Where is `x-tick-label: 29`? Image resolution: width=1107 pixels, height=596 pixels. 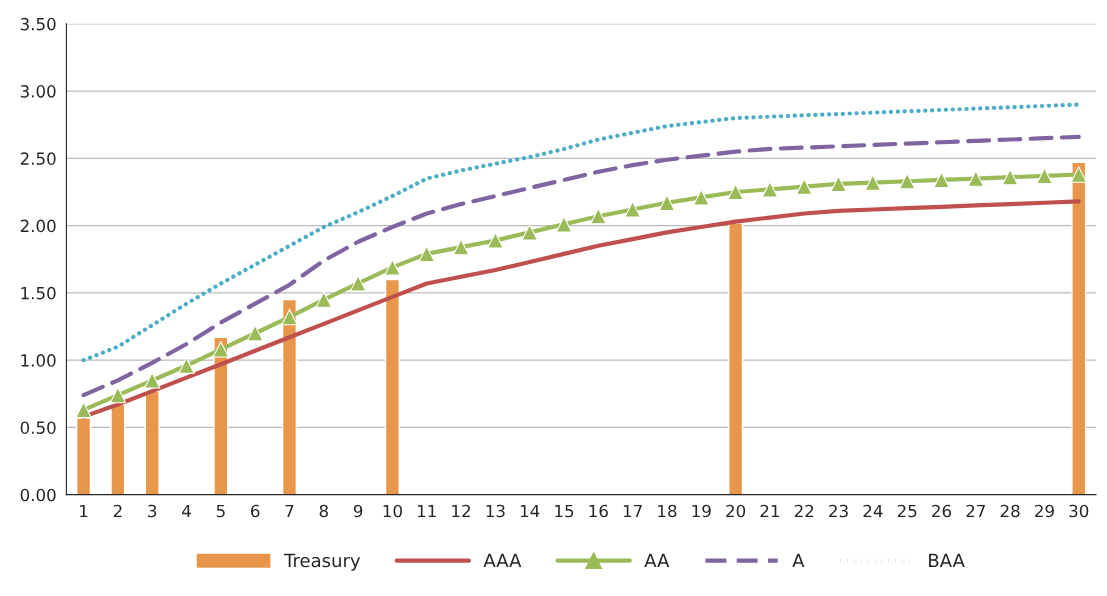
x-tick-label: 29 is located at coordinates (1044, 511).